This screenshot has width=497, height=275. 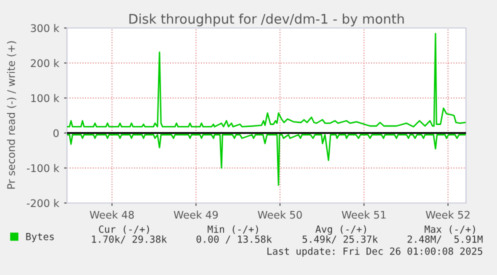 I want to click on text: 0.00 / 13.58k, so click(x=234, y=239).